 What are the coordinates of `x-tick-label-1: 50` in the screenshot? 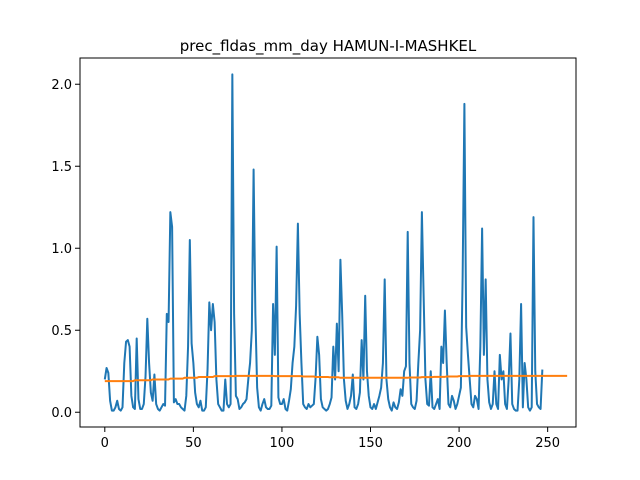 It's located at (193, 443).